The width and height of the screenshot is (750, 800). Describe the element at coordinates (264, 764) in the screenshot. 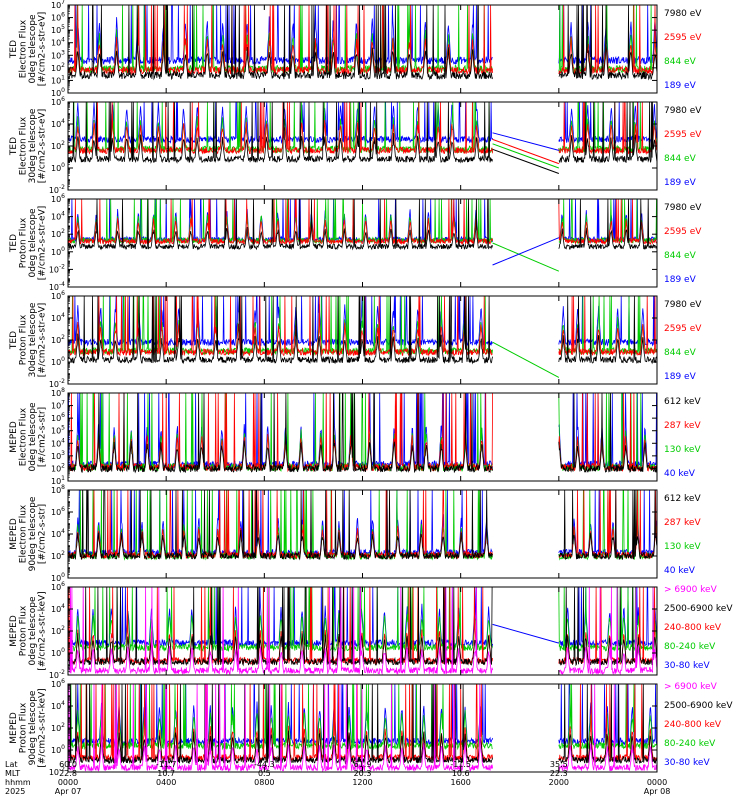

I see `axis-tick-value: -44.3` at that location.